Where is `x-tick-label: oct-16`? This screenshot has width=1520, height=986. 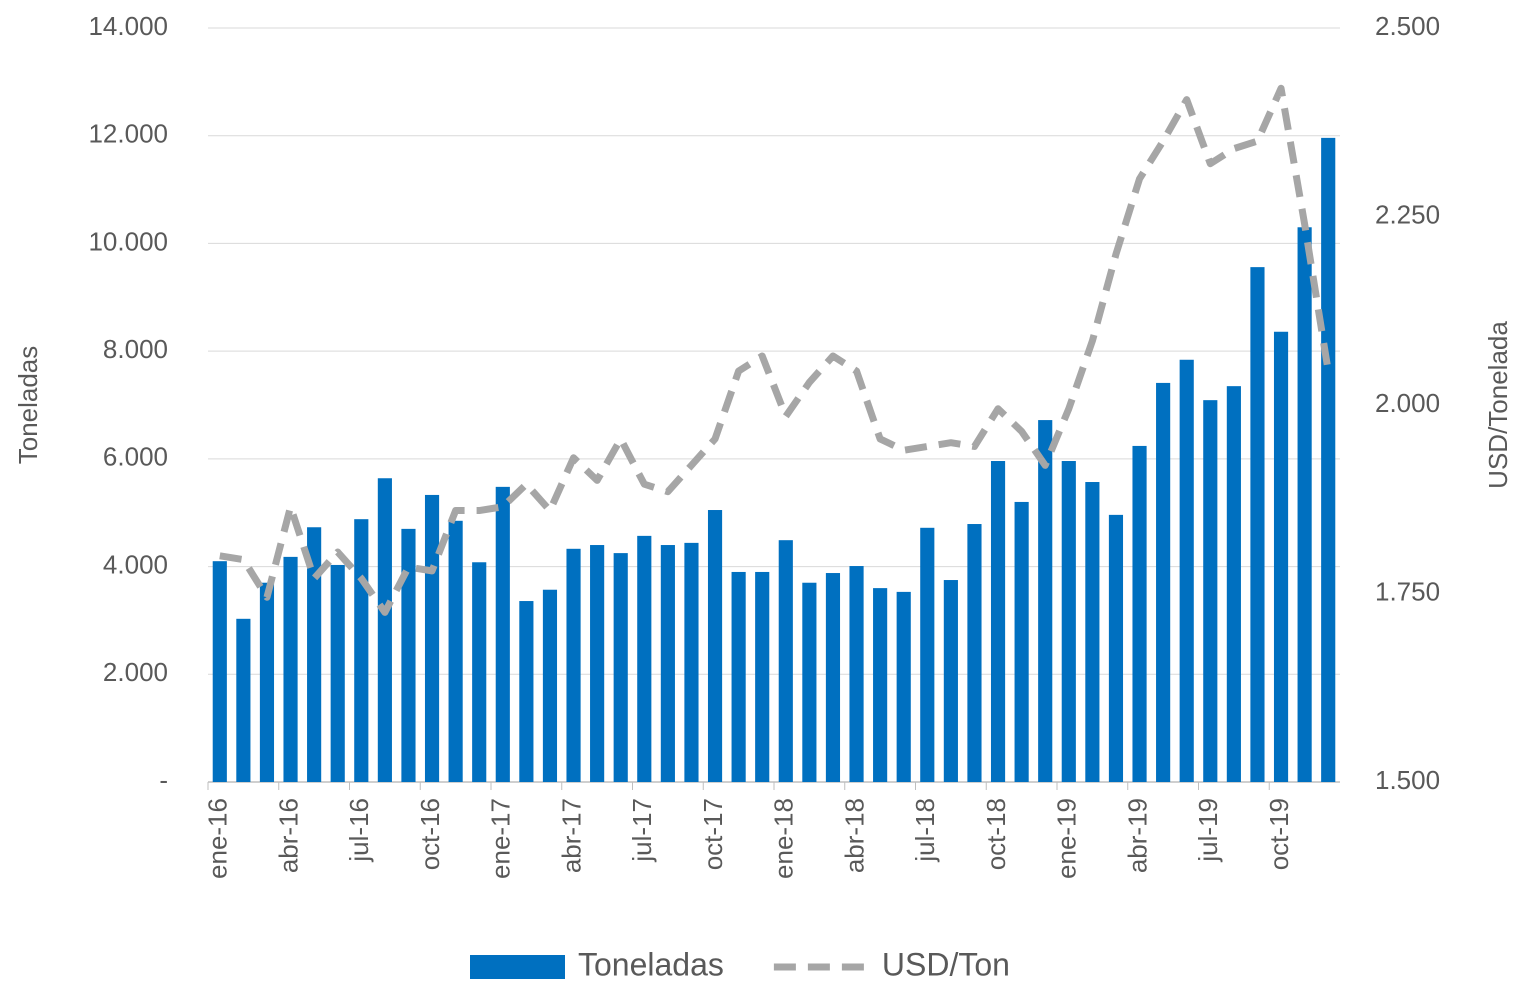 x-tick-label: oct-16 is located at coordinates (430, 834).